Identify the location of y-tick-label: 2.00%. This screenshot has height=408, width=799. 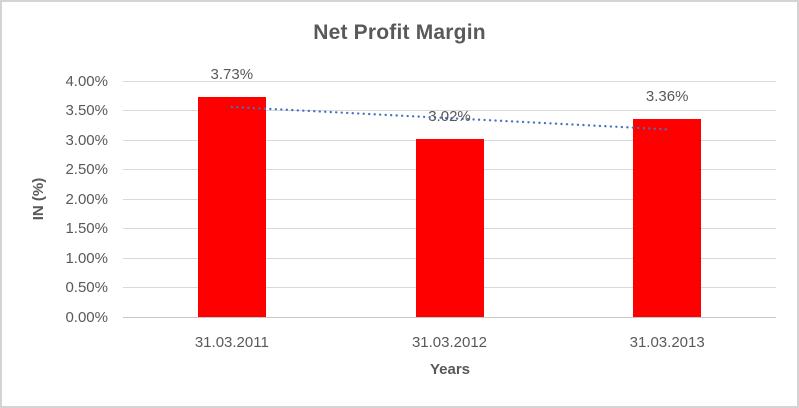
(86, 199).